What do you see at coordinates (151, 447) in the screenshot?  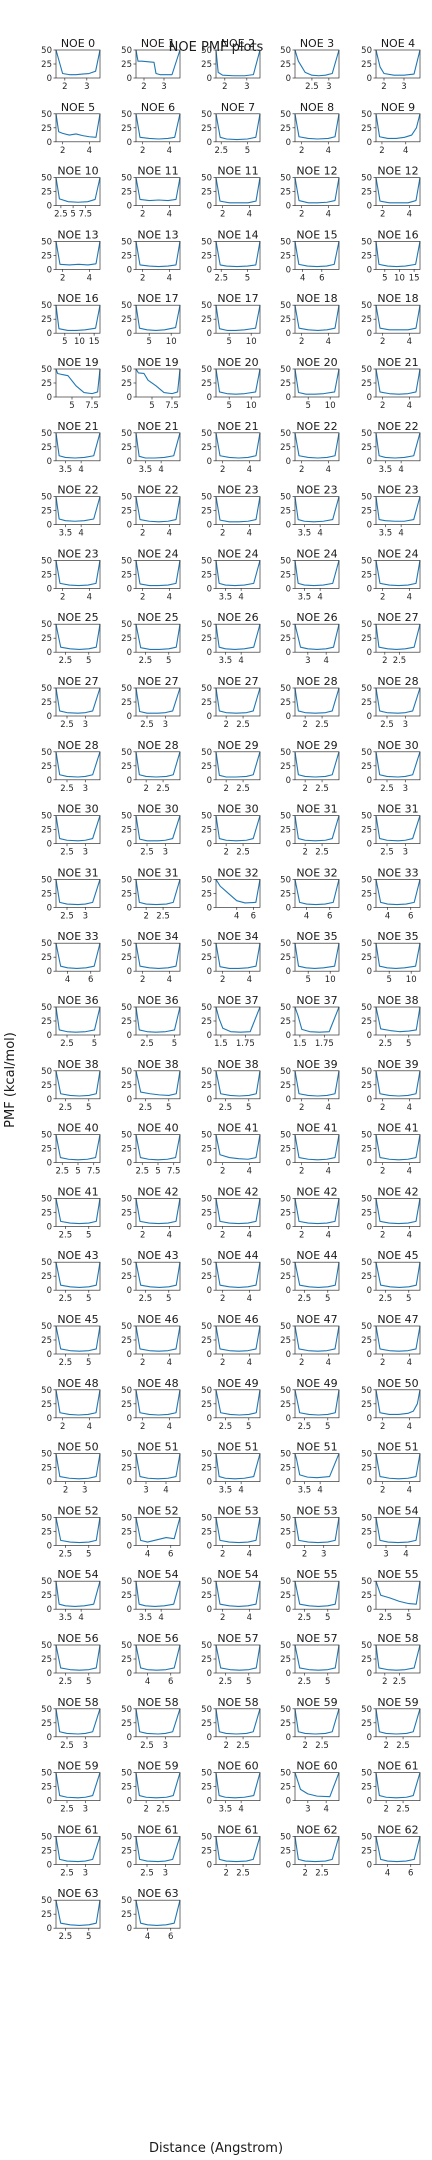 I see `panel: NOE 21 0 25 50 3.5 4` at bounding box center [151, 447].